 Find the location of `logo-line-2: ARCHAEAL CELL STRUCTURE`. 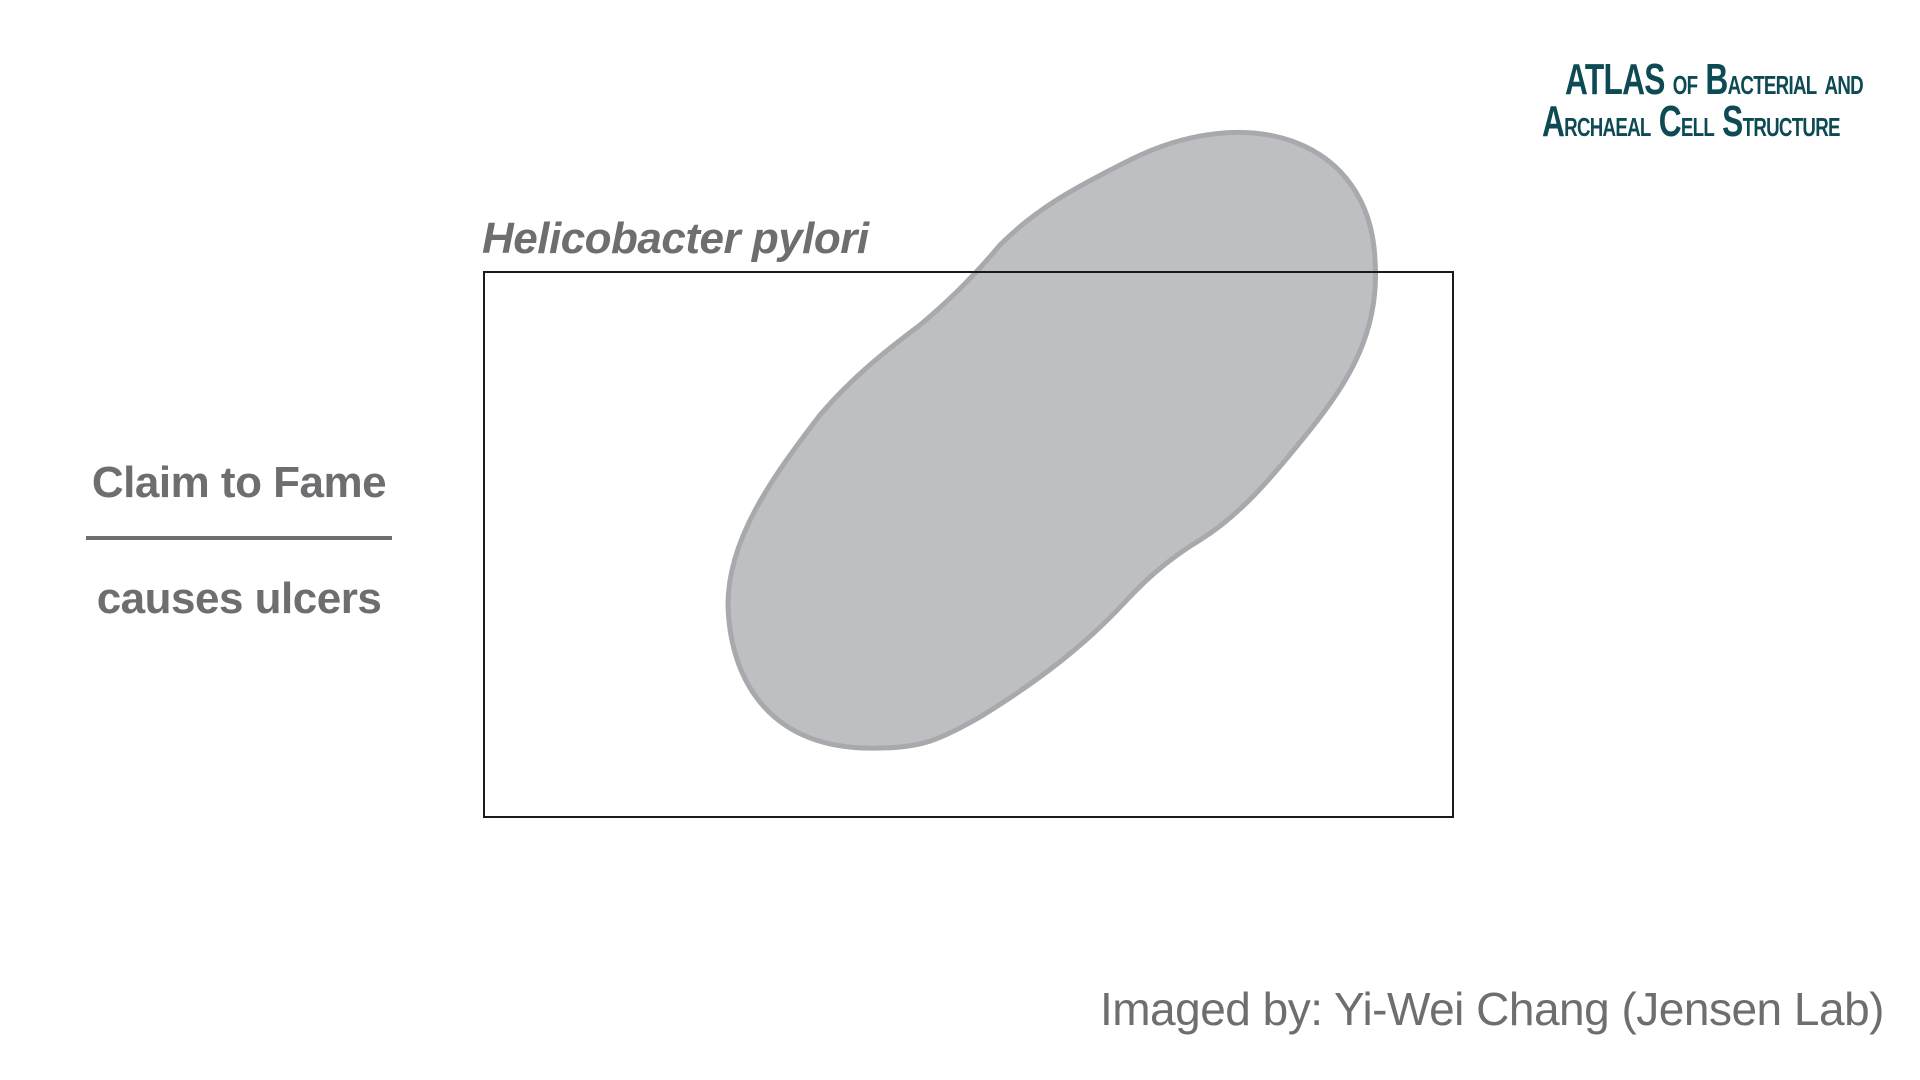

logo-line-2: ARCHAEAL CELL STRUCTURE is located at coordinates (1691, 121).